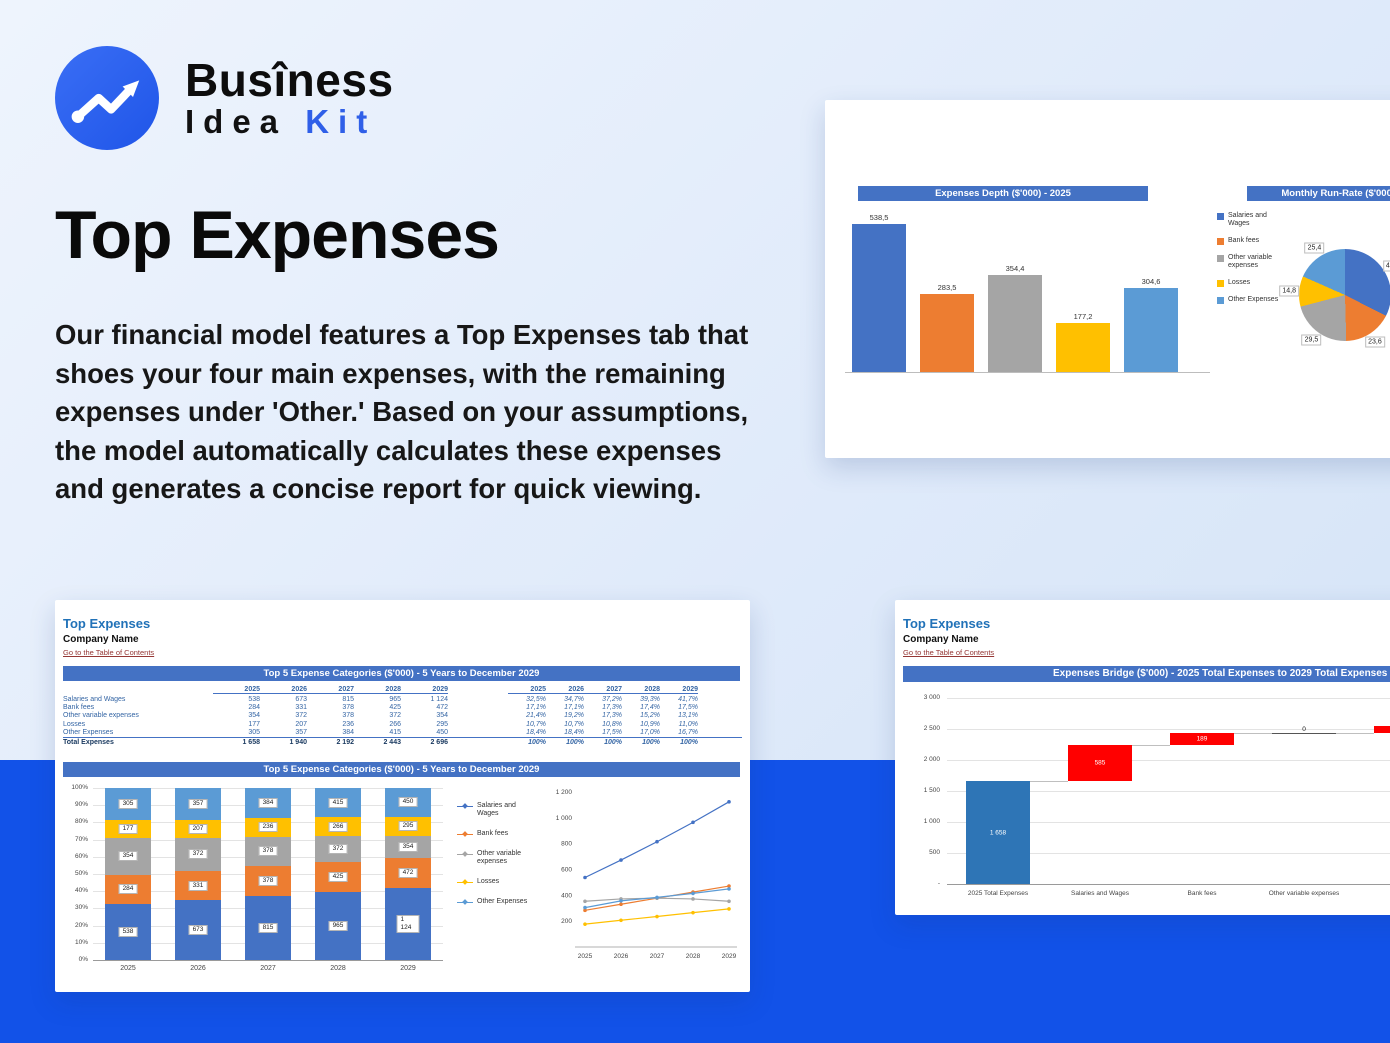 The width and height of the screenshot is (1390, 1043). I want to click on waterfall-value-label: 585, so click(1100, 763).